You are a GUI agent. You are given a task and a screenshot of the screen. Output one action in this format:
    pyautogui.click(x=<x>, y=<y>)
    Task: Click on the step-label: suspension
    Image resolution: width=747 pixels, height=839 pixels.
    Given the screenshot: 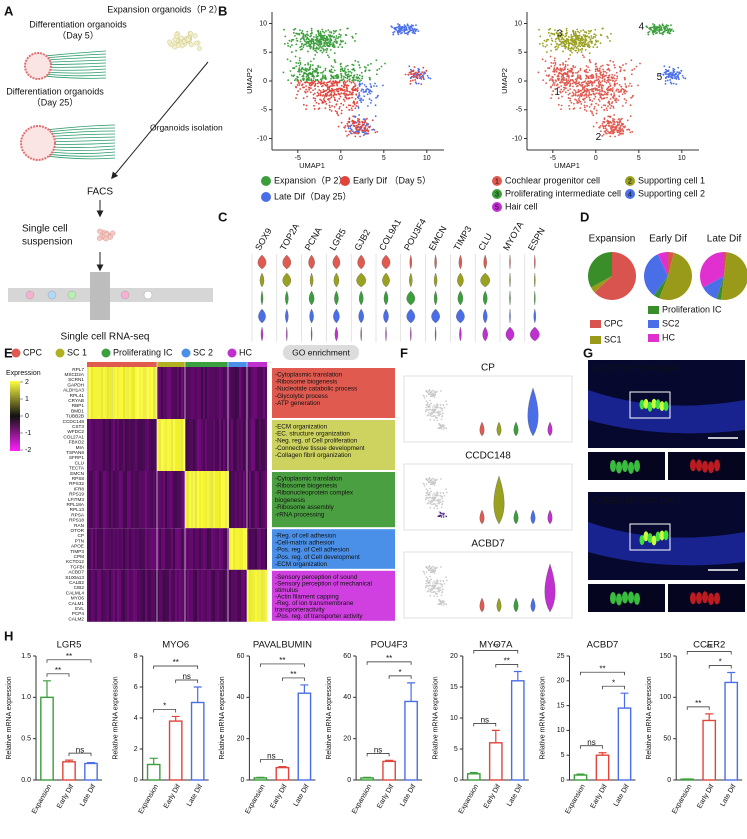 What is the action you would take?
    pyautogui.click(x=47, y=242)
    